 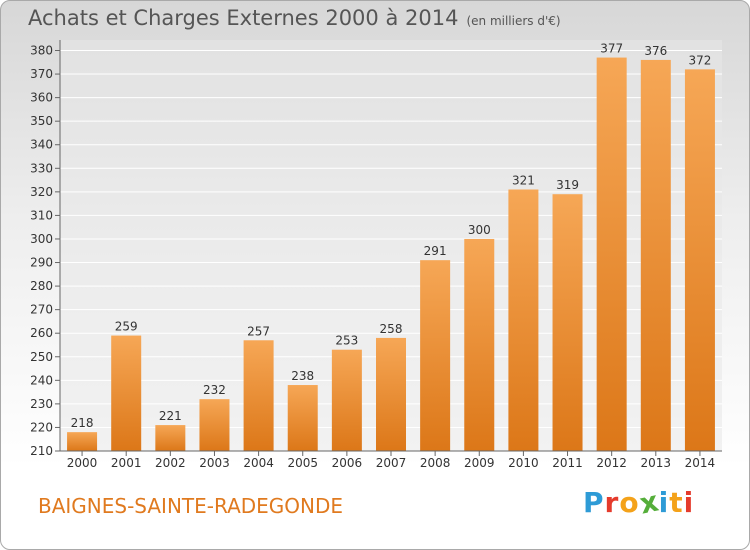 What do you see at coordinates (523, 463) in the screenshot?
I see `x-tick-label-2010: 2010` at bounding box center [523, 463].